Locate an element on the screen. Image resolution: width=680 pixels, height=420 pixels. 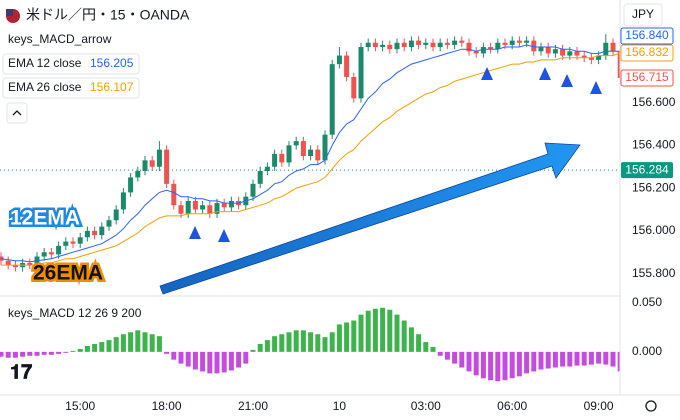
settings-icon is located at coordinates (651, 406).